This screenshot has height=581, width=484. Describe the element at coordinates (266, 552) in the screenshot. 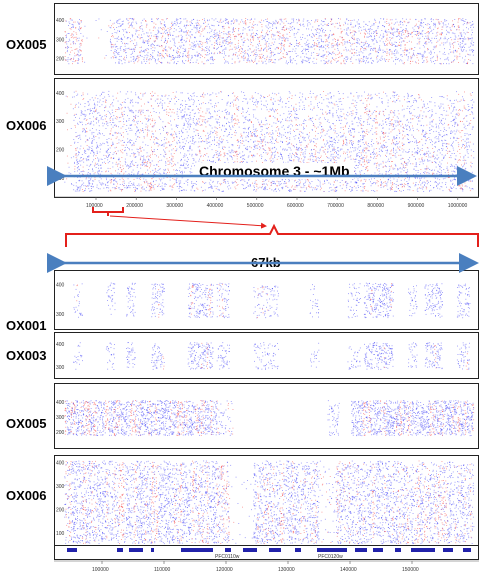

I see `gene-annotation-track: PFC0110w PFC0120w` at that location.